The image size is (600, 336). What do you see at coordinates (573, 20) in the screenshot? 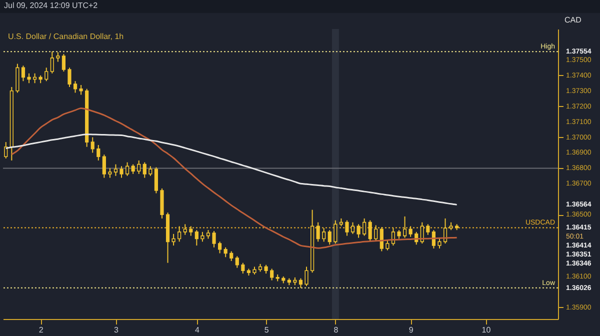
I see `y-axis-title: CAD` at bounding box center [573, 20].